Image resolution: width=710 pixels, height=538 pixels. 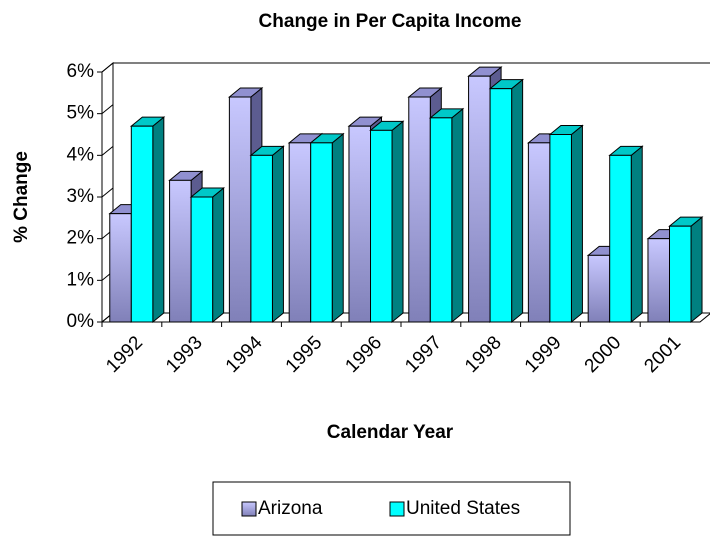 I want to click on x-tick-label: 1996, so click(x=363, y=354).